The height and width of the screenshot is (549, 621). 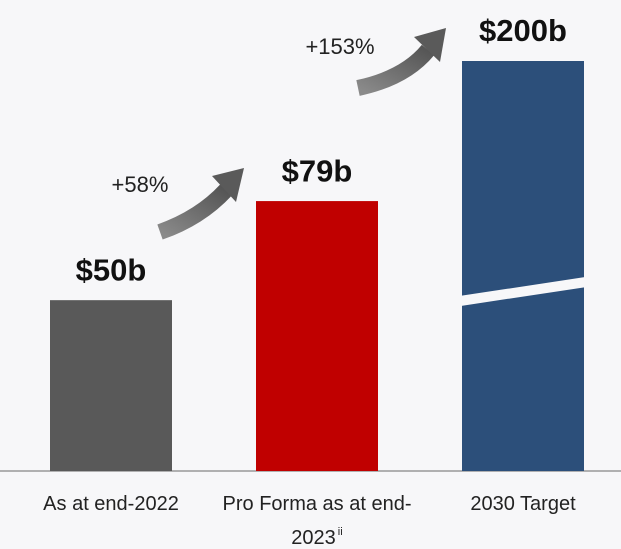 What do you see at coordinates (339, 46) in the screenshot?
I see `annotation: +153%` at bounding box center [339, 46].